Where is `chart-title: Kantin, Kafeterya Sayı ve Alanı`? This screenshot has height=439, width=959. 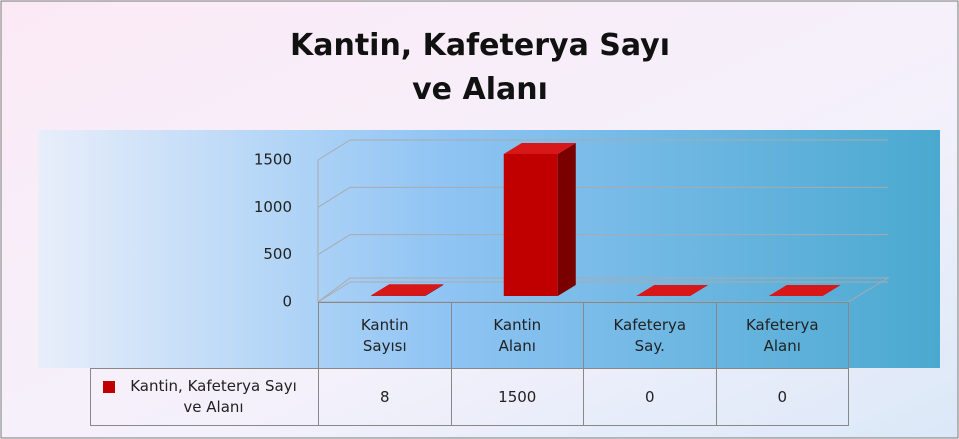 chart-title: Kantin, Kafeterya Sayı ve Alanı is located at coordinates (480, 67).